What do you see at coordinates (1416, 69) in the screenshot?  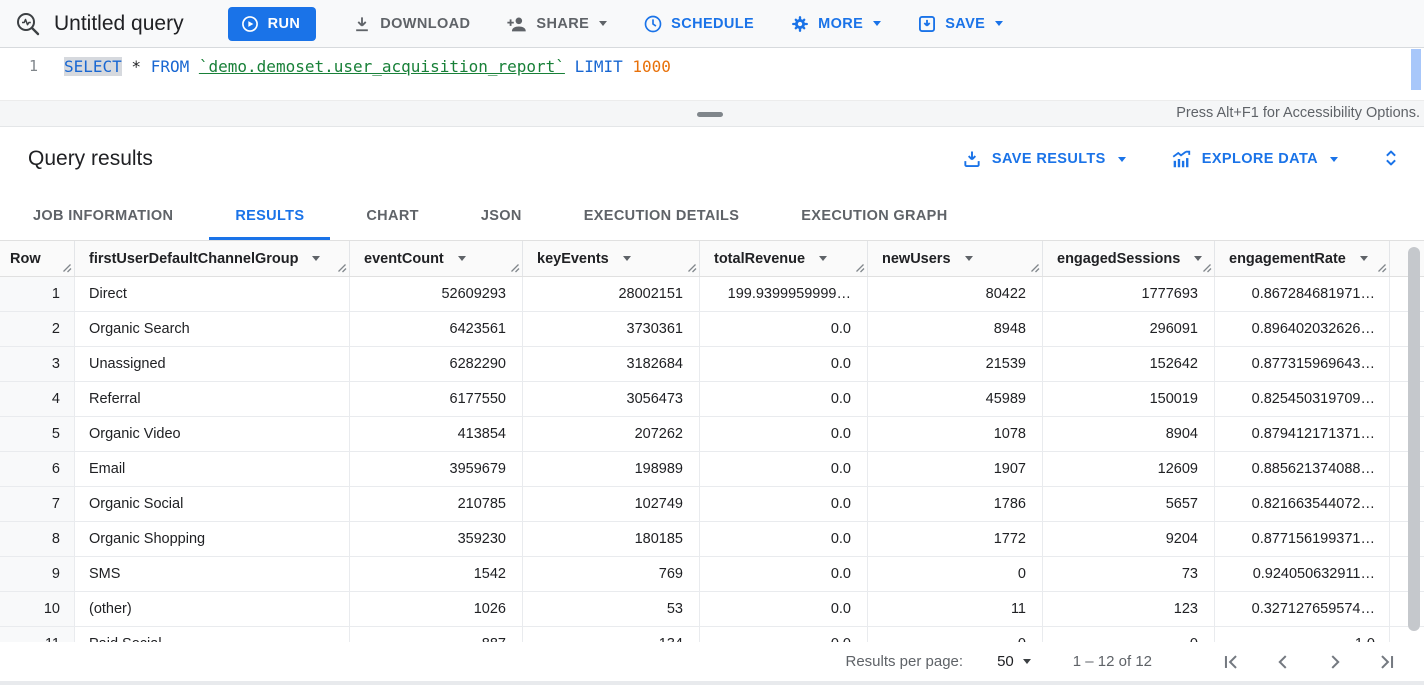 I see `editor-scrollbar-thumb` at bounding box center [1416, 69].